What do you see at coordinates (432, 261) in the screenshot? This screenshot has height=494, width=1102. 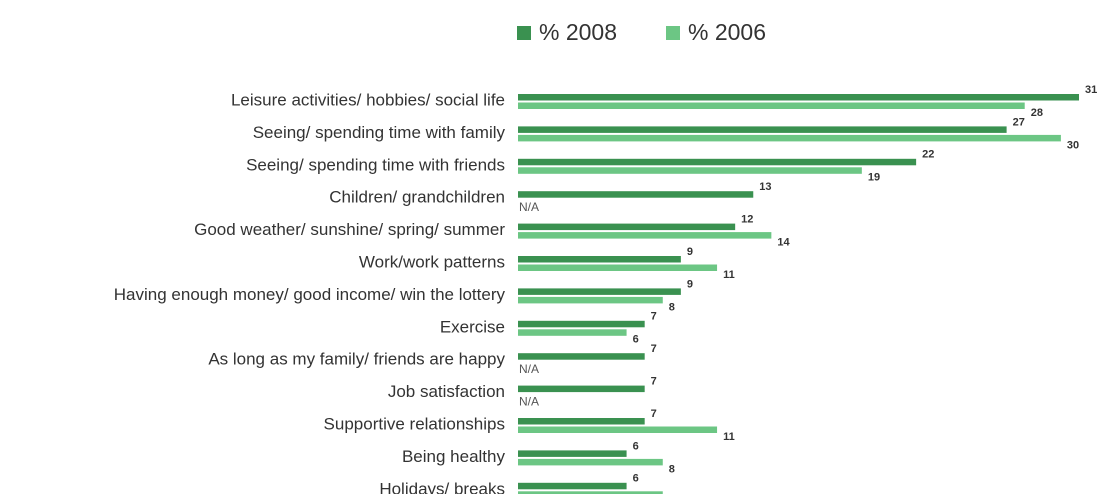 I see `category-label: Work/work patterns` at bounding box center [432, 261].